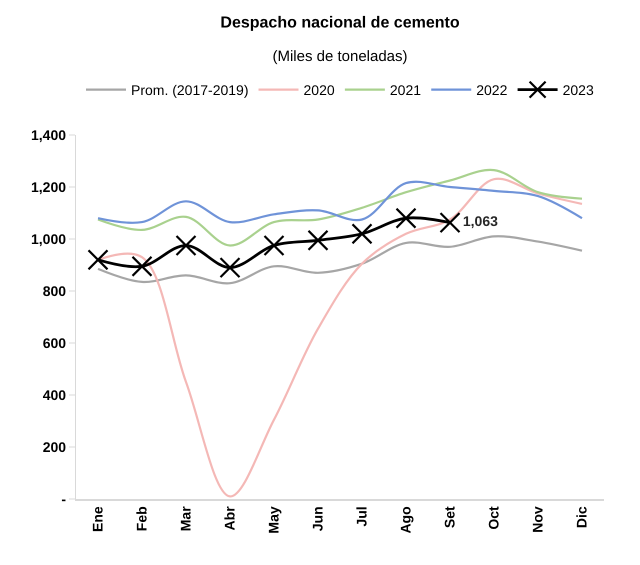 The width and height of the screenshot is (640, 565). What do you see at coordinates (492, 90) in the screenshot?
I see `legend-label: 2022` at bounding box center [492, 90].